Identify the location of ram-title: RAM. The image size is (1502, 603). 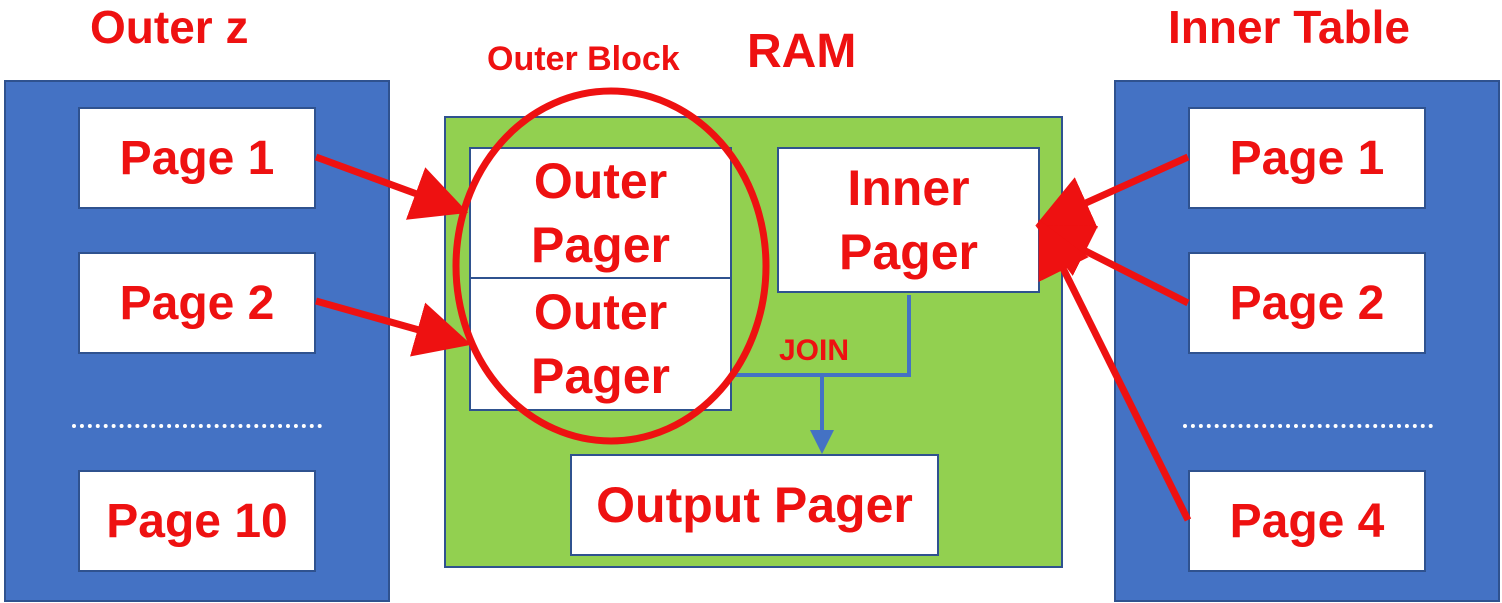
(802, 51).